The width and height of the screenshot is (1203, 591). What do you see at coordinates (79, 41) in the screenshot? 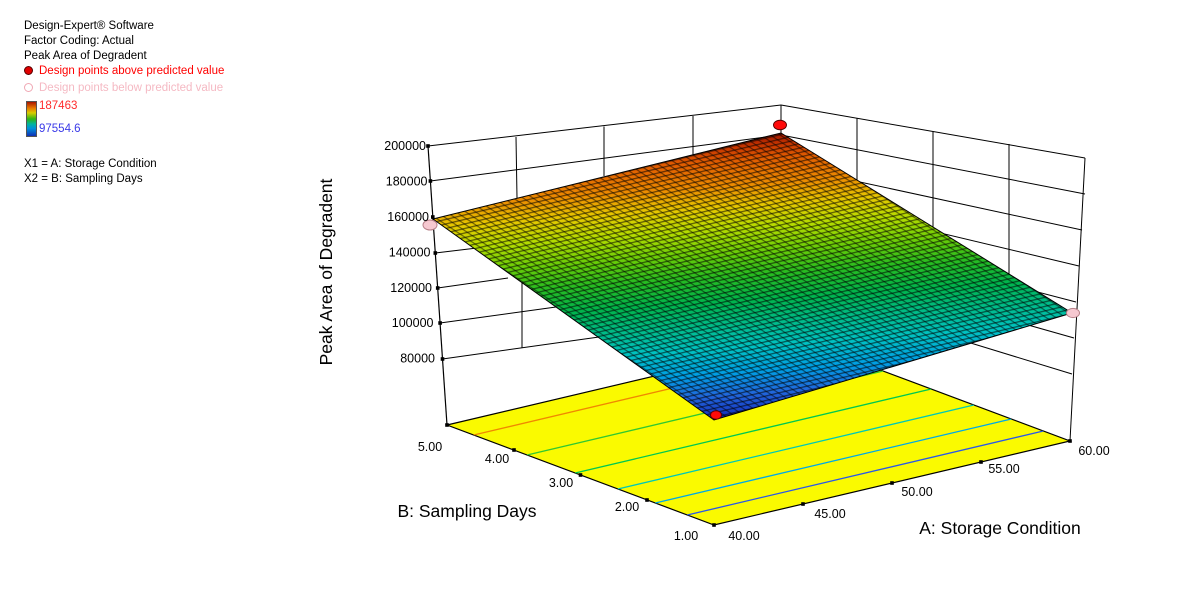
I see `factor-coding-label: Factor Coding: Actual` at bounding box center [79, 41].